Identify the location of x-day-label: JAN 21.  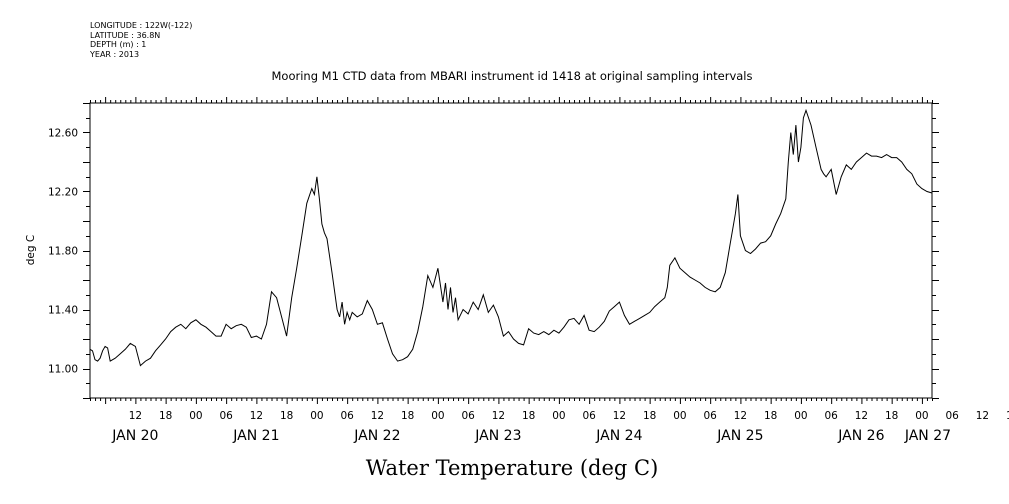
(255, 436).